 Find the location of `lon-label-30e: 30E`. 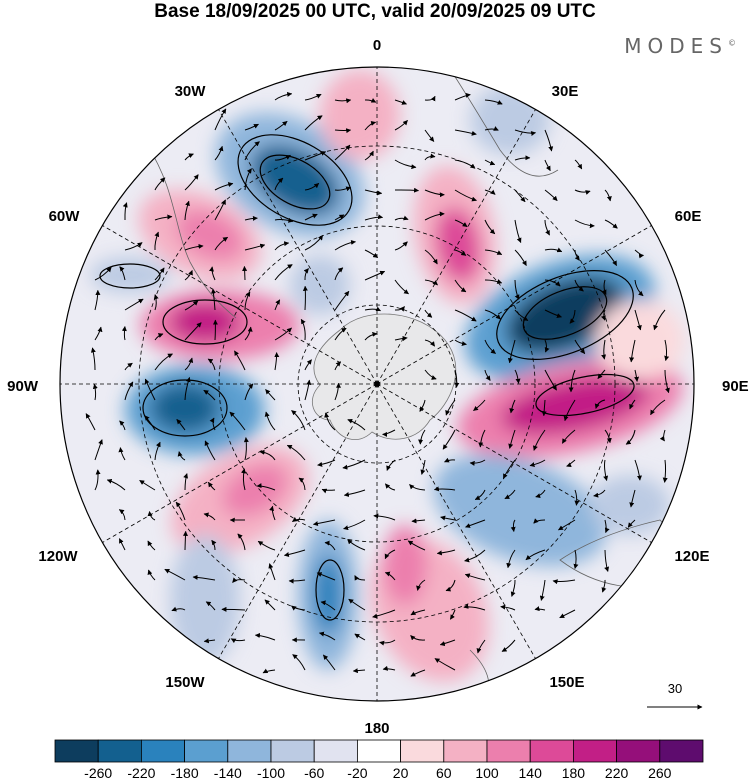

lon-label-30e: 30E is located at coordinates (565, 91).